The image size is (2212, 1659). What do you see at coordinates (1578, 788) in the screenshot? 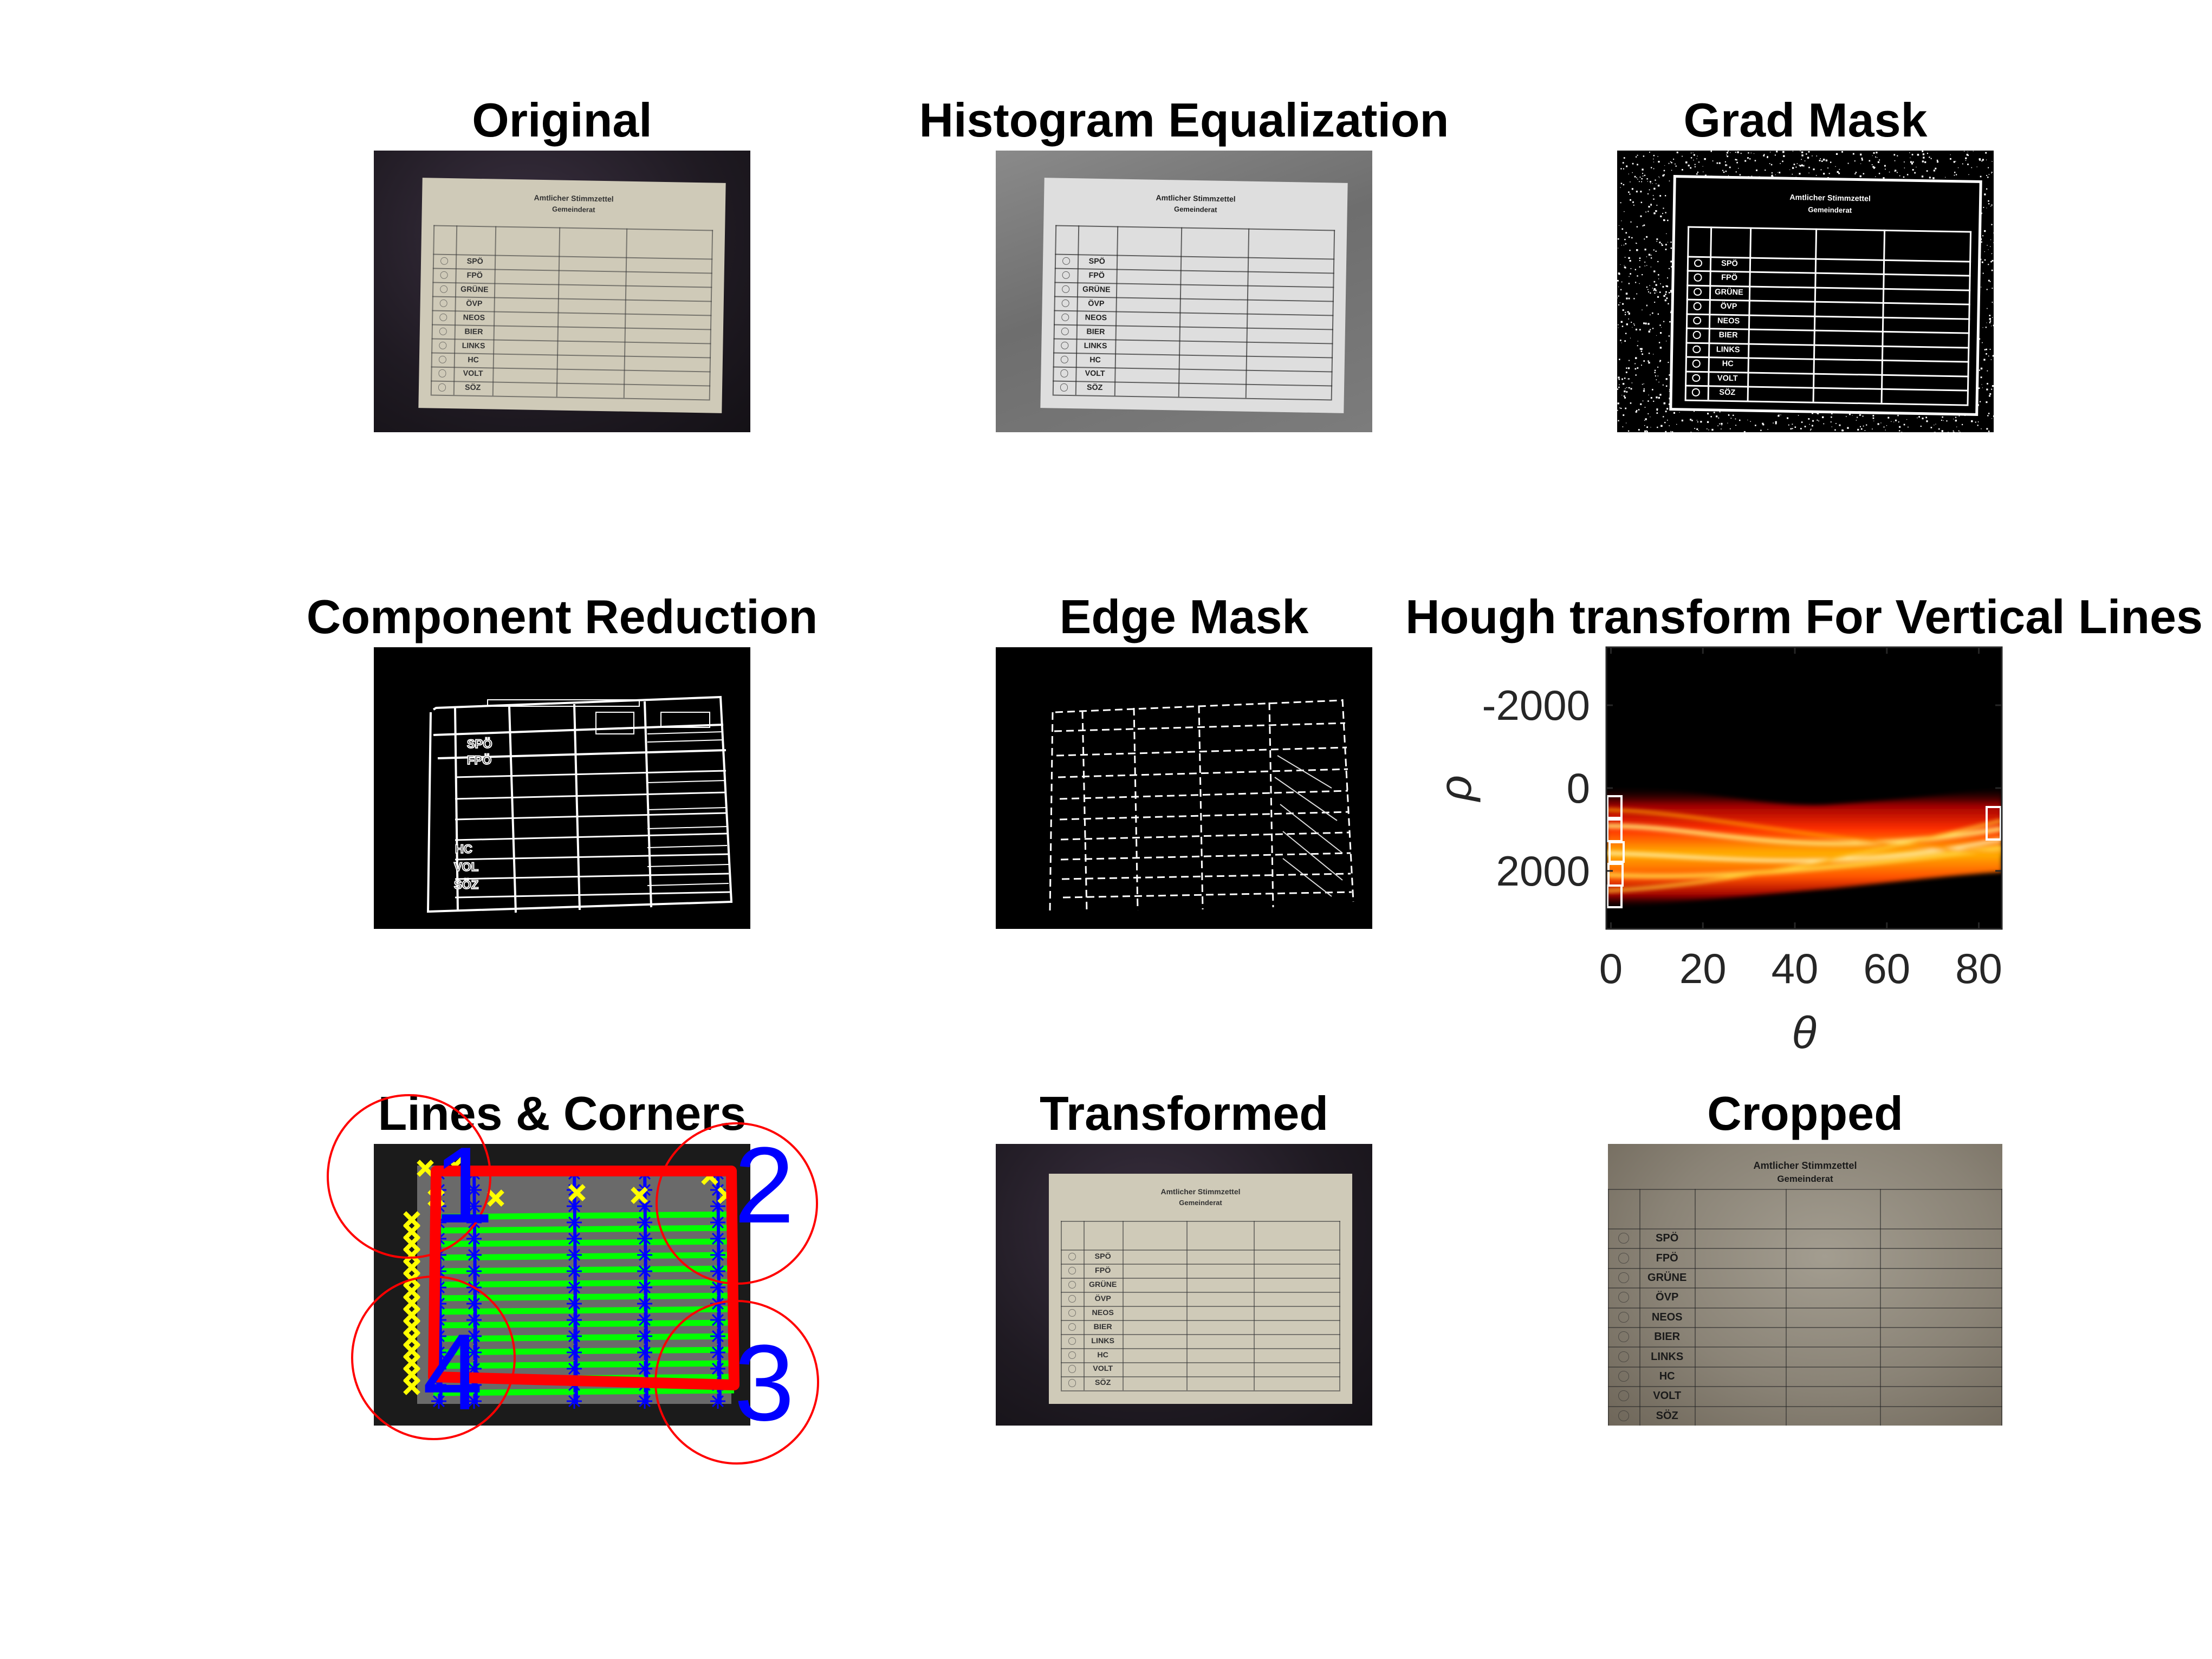
I see `y-tick-label: 0` at bounding box center [1578, 788].